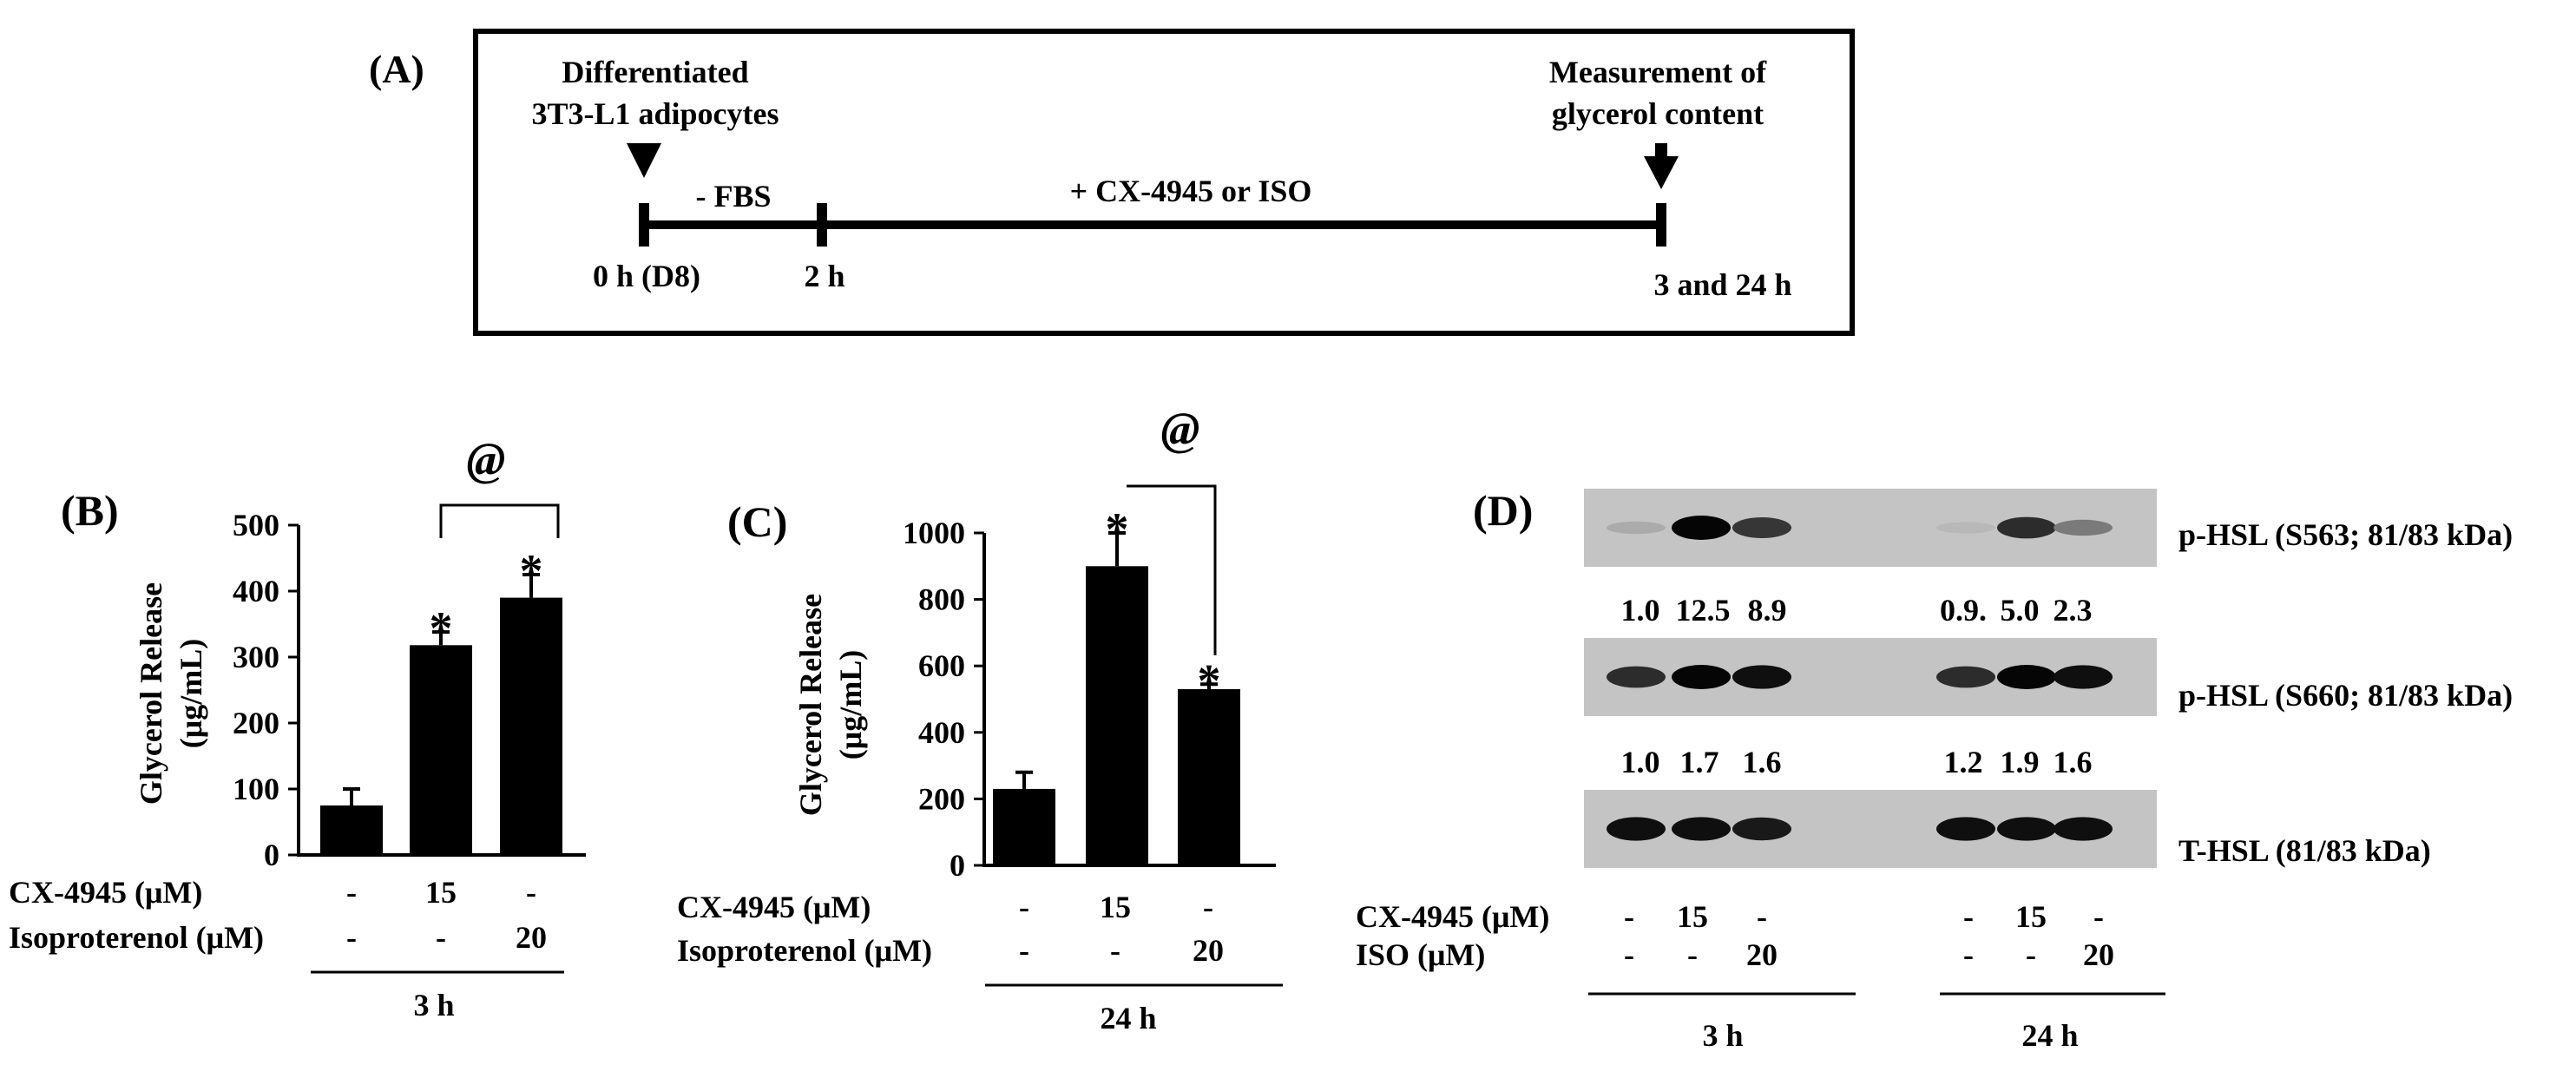  I want to click on panel-c-y-ticks: 0 200 400 600 800 1000, so click(943, 699).